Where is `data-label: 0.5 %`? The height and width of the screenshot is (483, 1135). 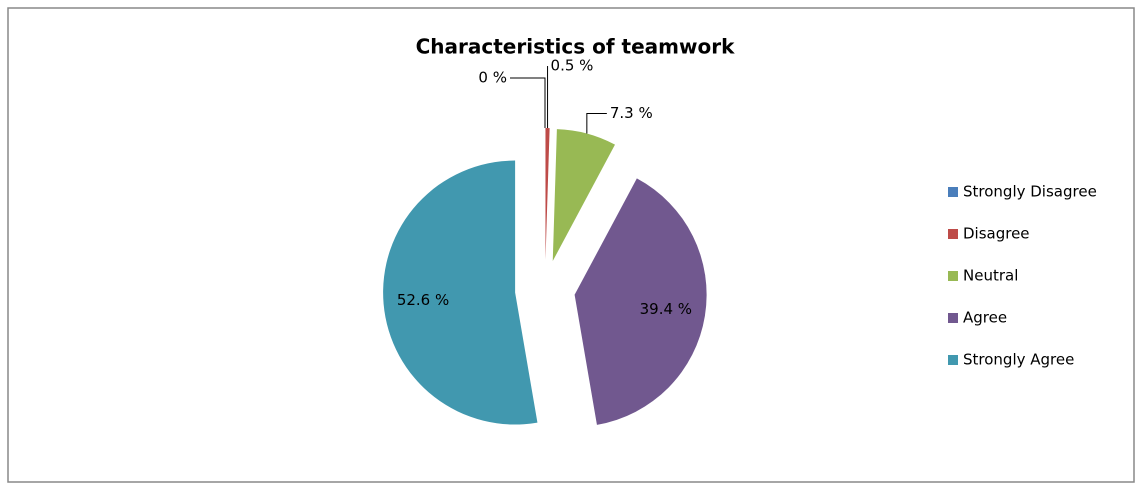
data-label: 0.5 % is located at coordinates (572, 66).